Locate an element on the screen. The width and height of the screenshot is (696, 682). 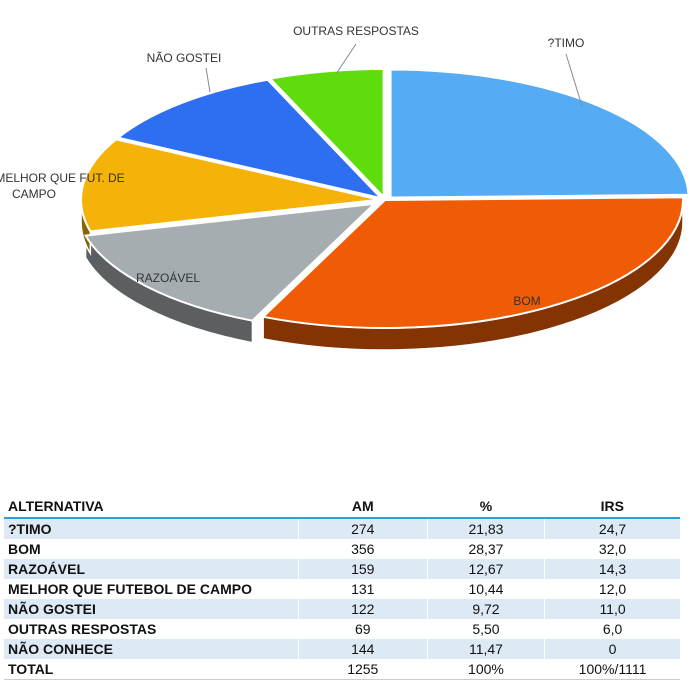
cell-percent: 9,72 is located at coordinates (485, 609).